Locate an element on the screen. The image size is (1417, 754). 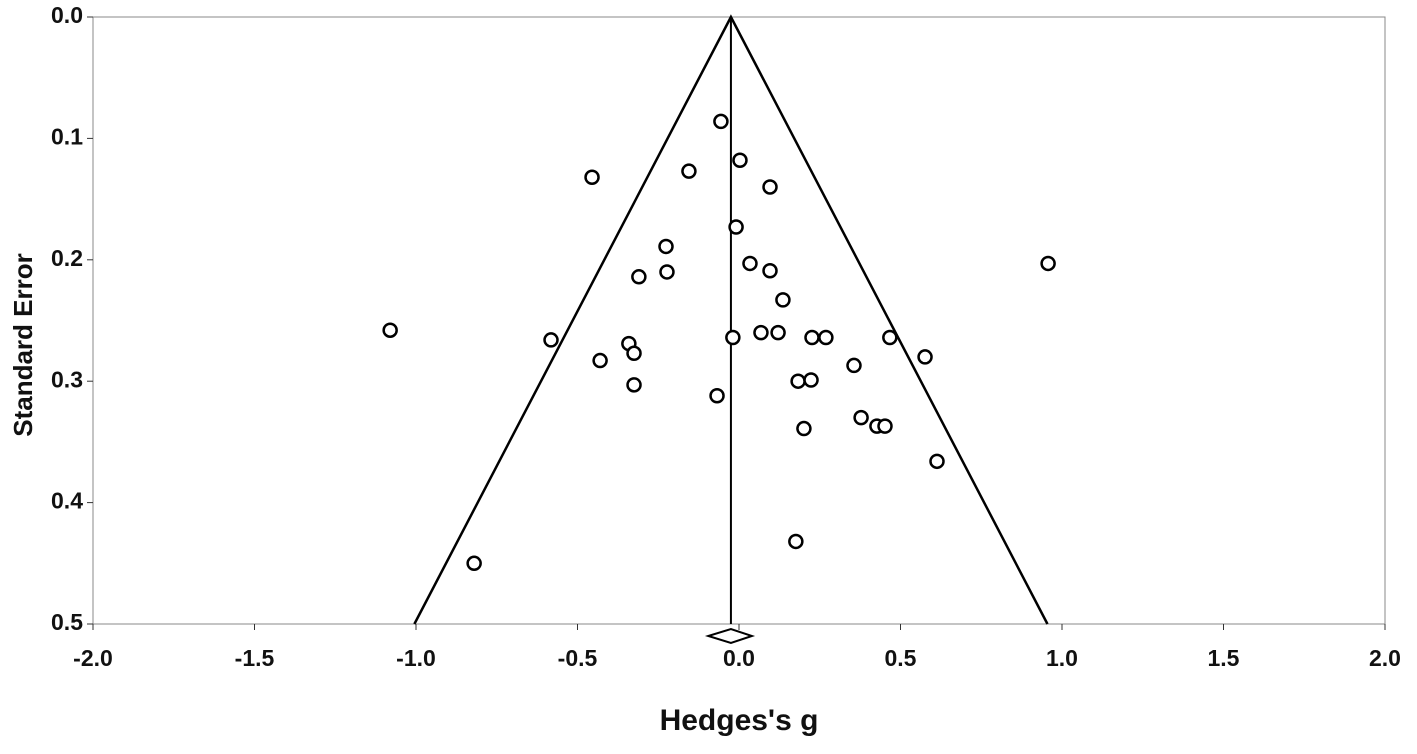
x-tick-label: -0.5 is located at coordinates (578, 658).